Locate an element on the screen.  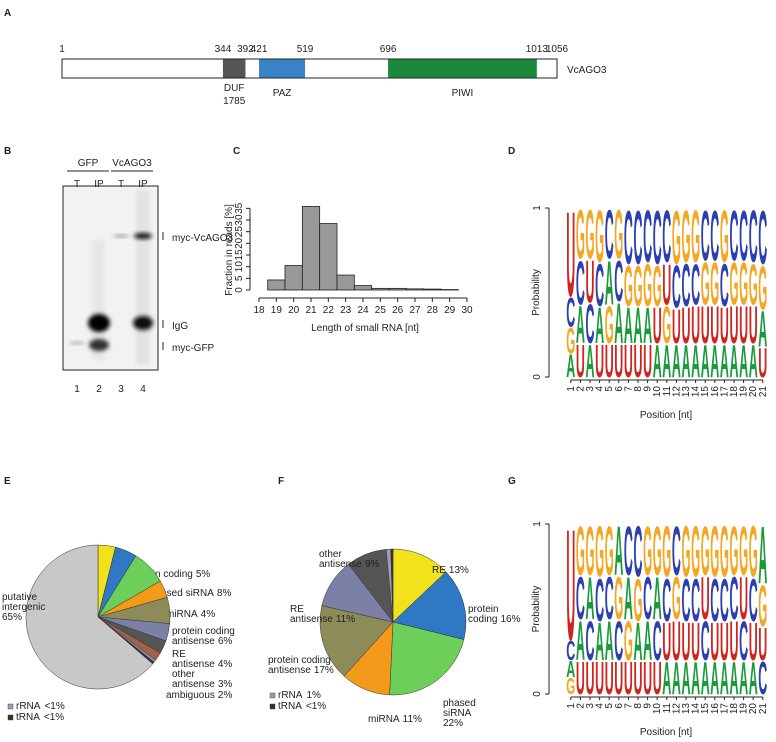
legend-swatch is located at coordinates (272, 706).